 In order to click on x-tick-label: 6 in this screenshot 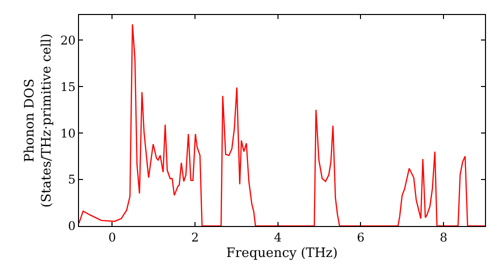, I will do `click(360, 237)`.